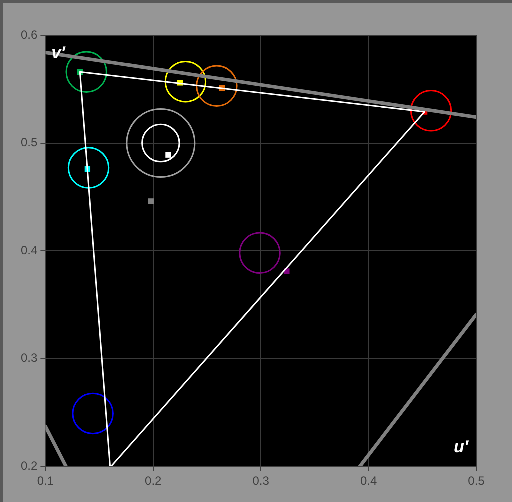 The width and height of the screenshot is (512, 502). Describe the element at coordinates (462, 447) in the screenshot. I see `annotation: u′` at that location.